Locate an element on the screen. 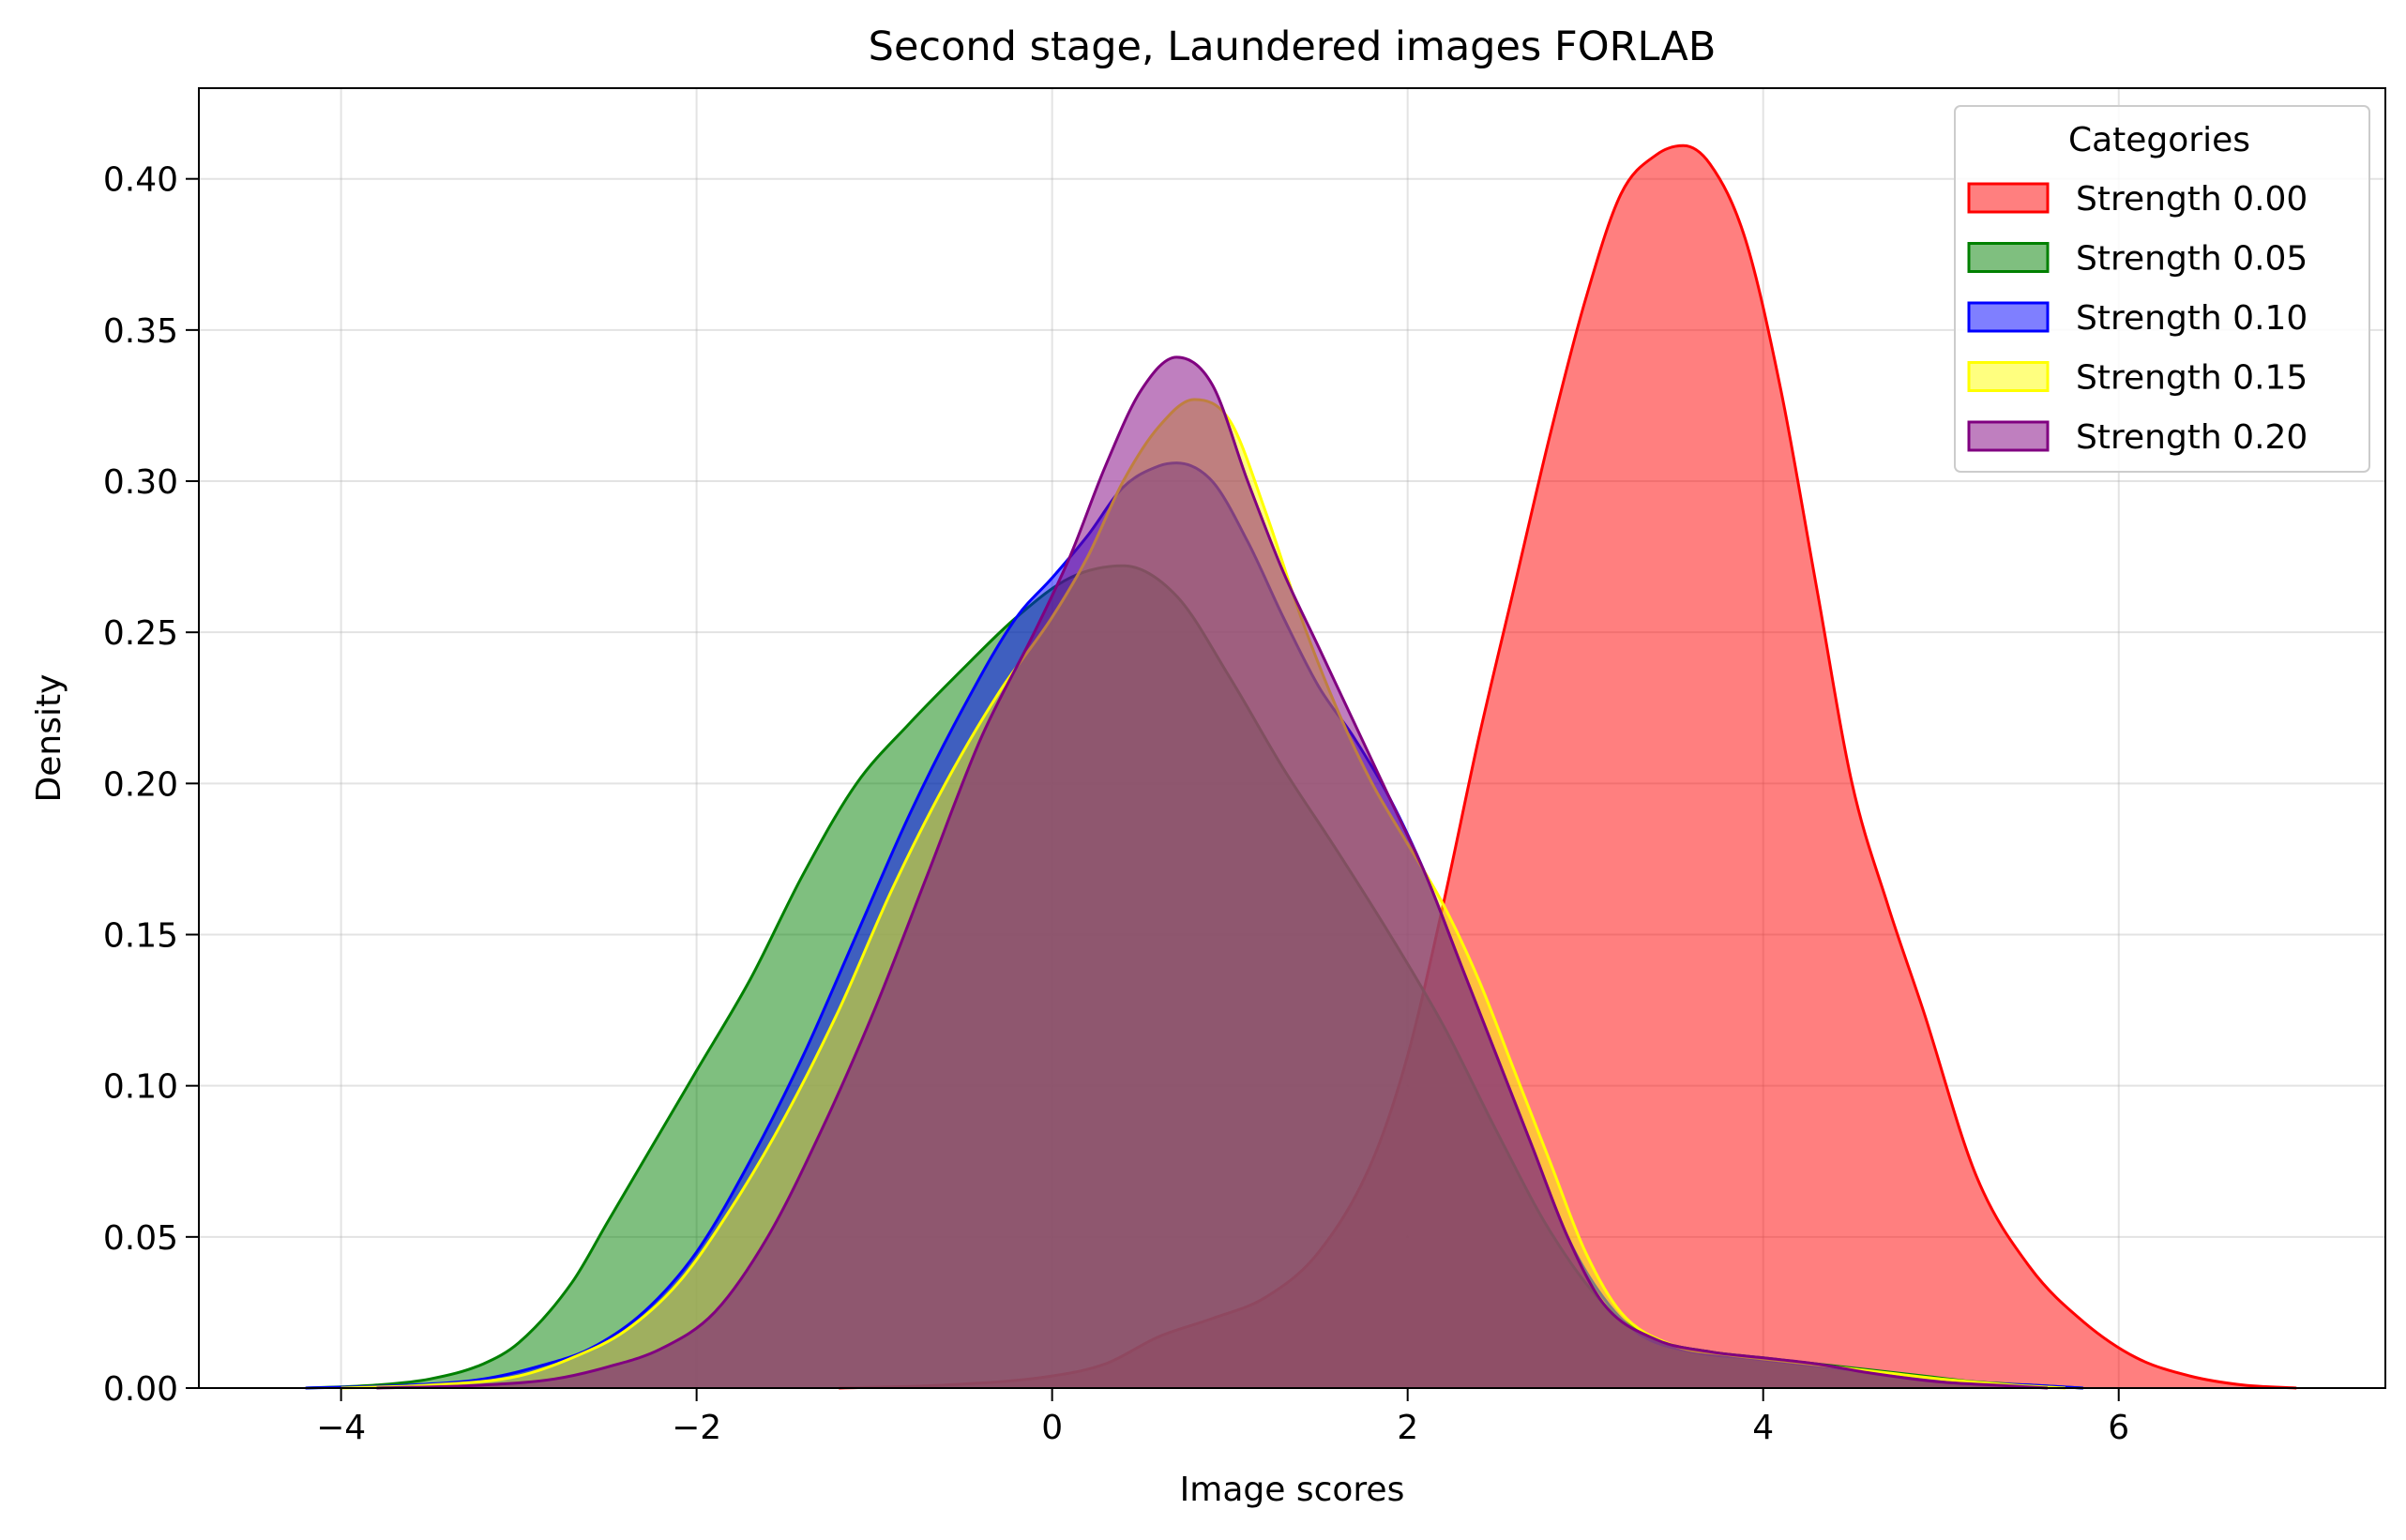 The height and width of the screenshot is (1540, 2406). x-tick-label: −4 is located at coordinates (341, 1428).